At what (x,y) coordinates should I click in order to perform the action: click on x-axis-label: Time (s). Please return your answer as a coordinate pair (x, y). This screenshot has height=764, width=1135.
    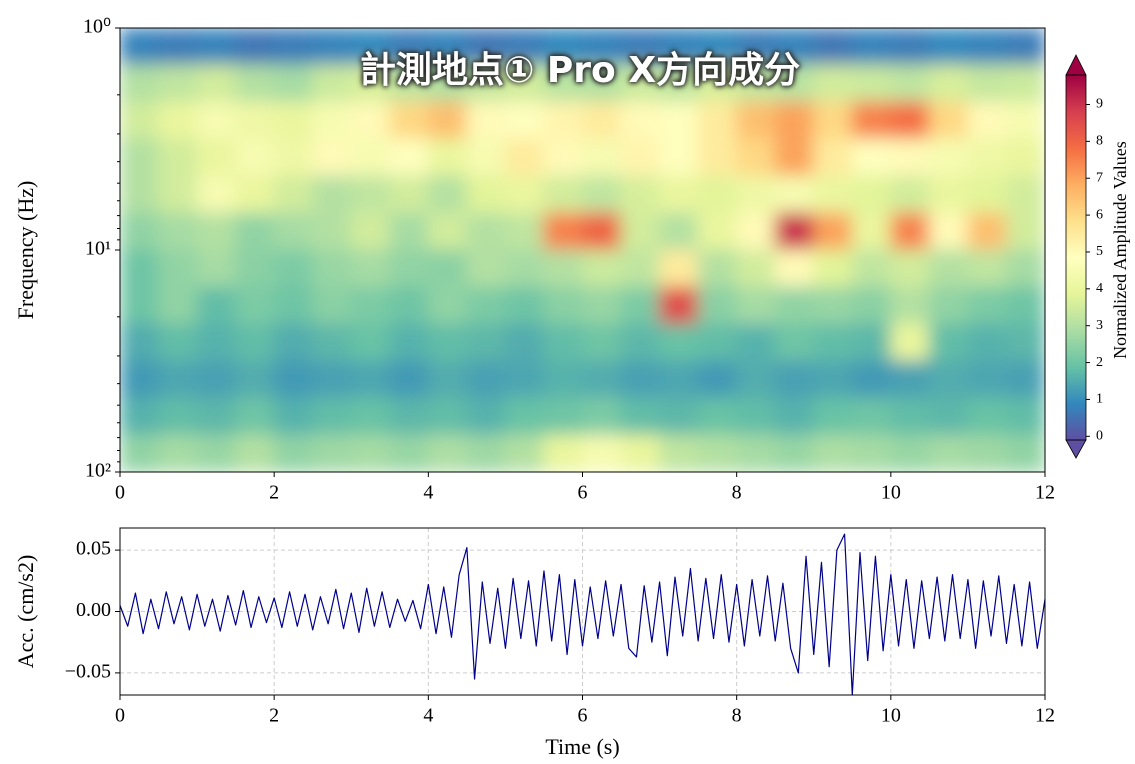
    Looking at the image, I should click on (582, 746).